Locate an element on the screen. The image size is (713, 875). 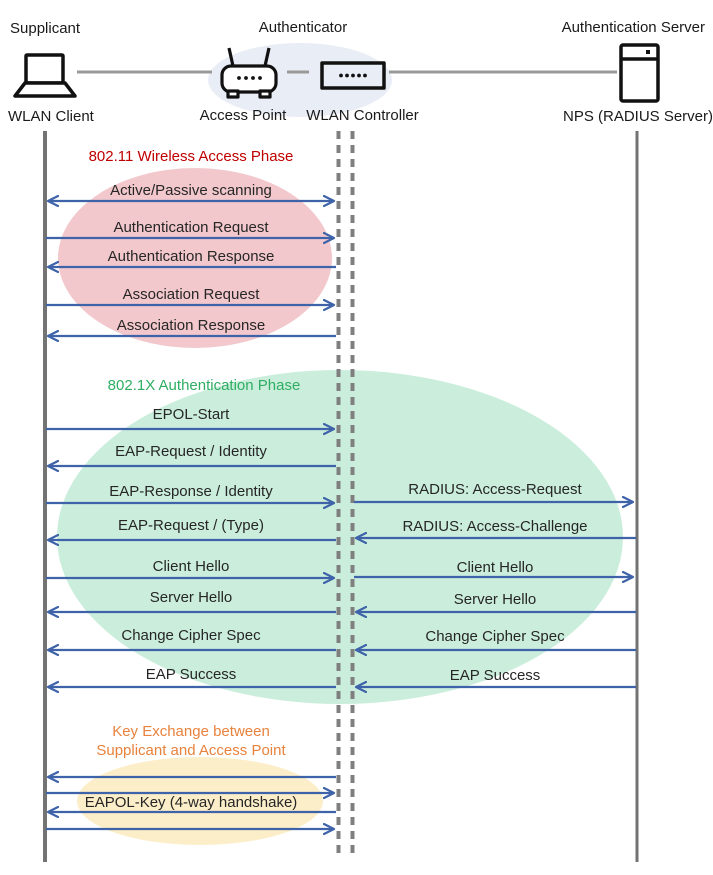
message-label-assoc-request: Association Request is located at coordinates (191, 294).